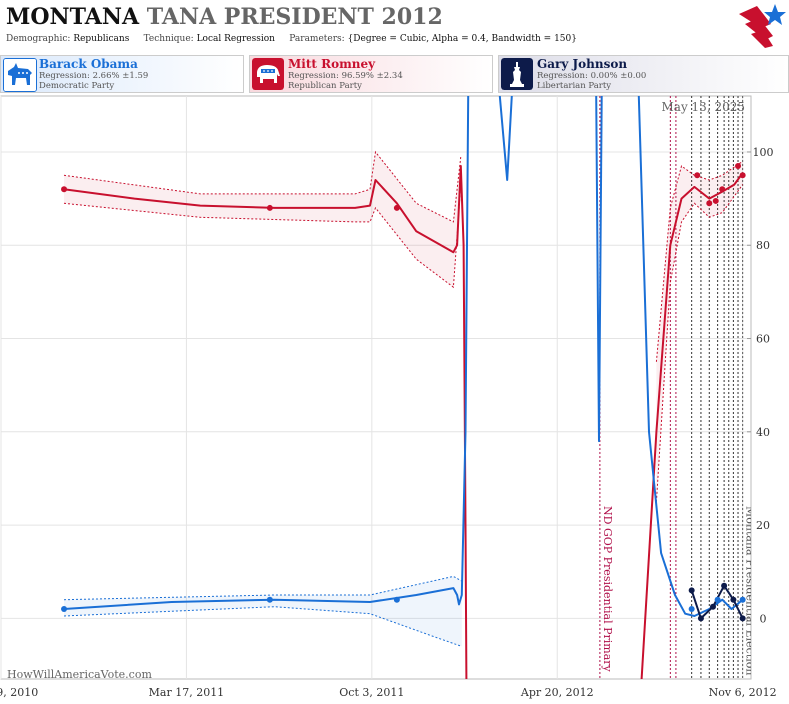 This screenshot has height=704, width=789. I want to click on candidate-party: Democratic Party, so click(77, 86).